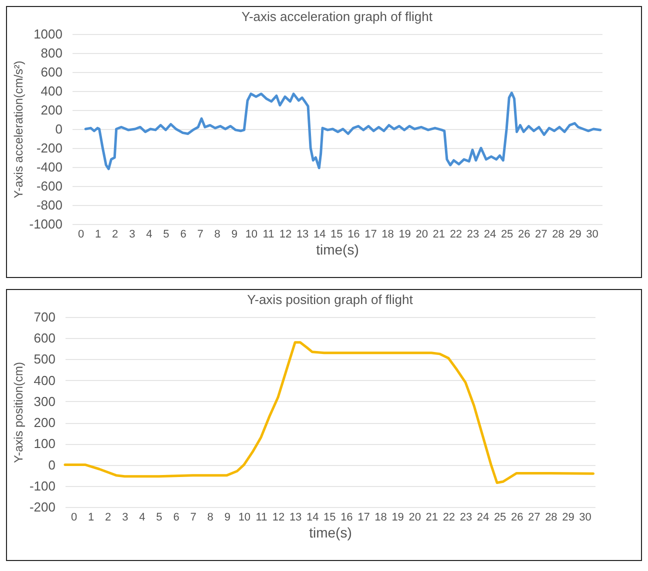  What do you see at coordinates (49, 205) in the screenshot?
I see `y-tick-label: -800` at bounding box center [49, 205].